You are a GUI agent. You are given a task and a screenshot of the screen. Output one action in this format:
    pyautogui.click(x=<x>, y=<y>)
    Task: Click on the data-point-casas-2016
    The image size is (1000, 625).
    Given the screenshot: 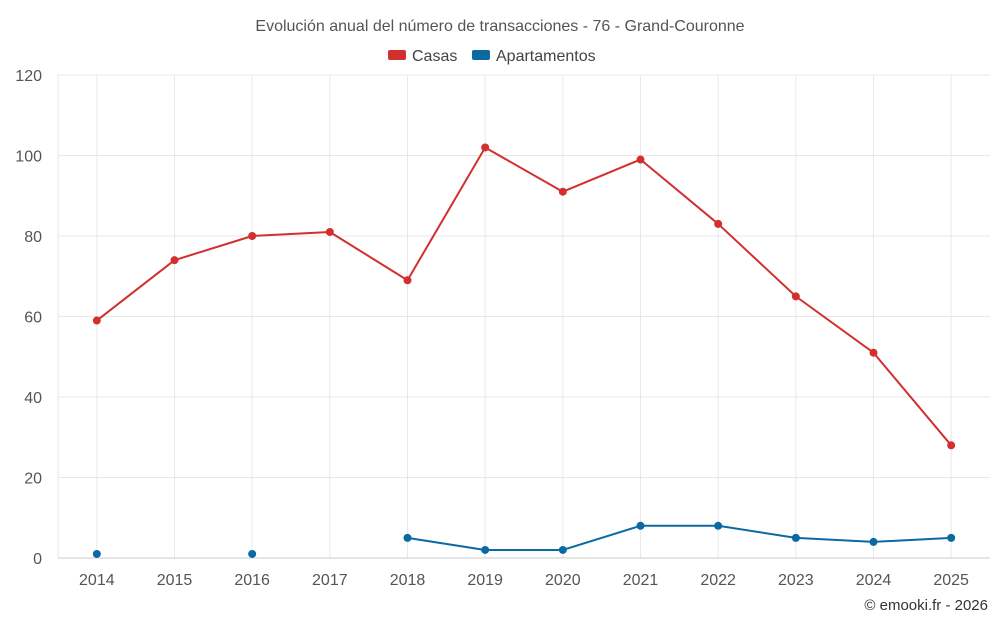 What is the action you would take?
    pyautogui.click(x=252, y=236)
    